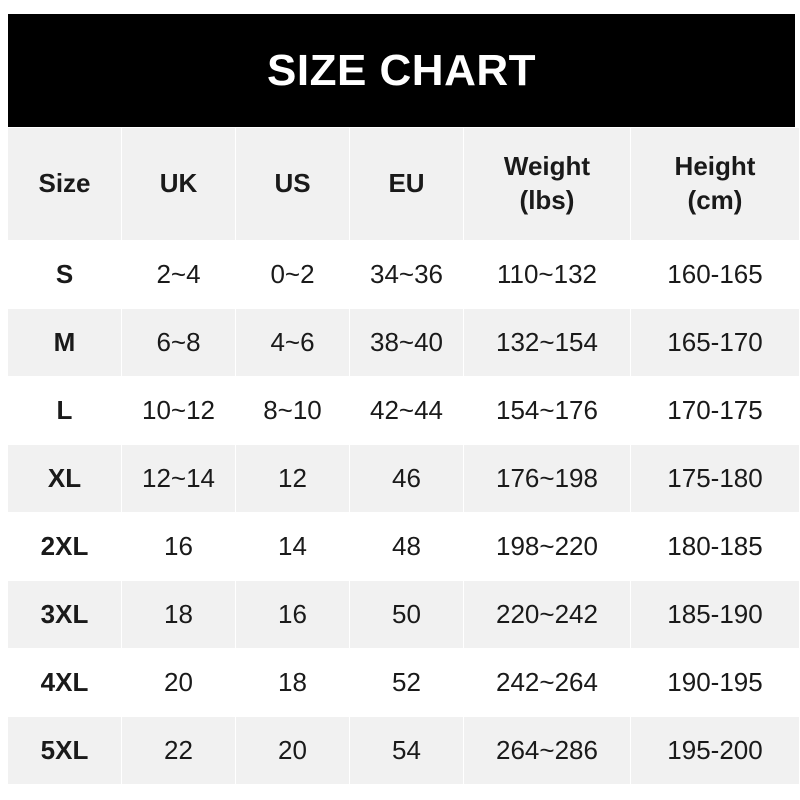 The width and height of the screenshot is (800, 800). Describe the element at coordinates (406, 614) in the screenshot. I see `table-cell-eu: 50` at that location.